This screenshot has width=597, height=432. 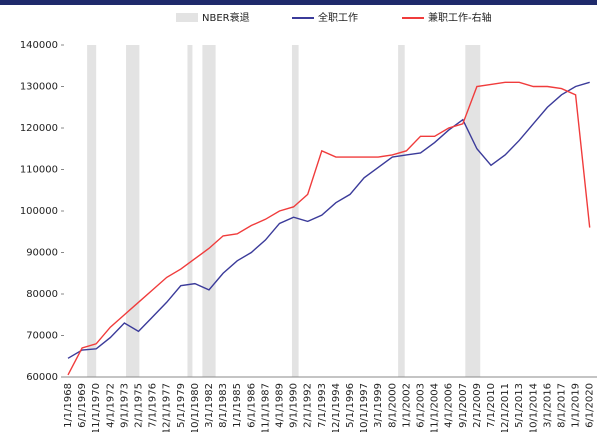 What do you see at coordinates (223, 405) in the screenshot?
I see `x-tick-label: 8/1/1983` at bounding box center [223, 405].